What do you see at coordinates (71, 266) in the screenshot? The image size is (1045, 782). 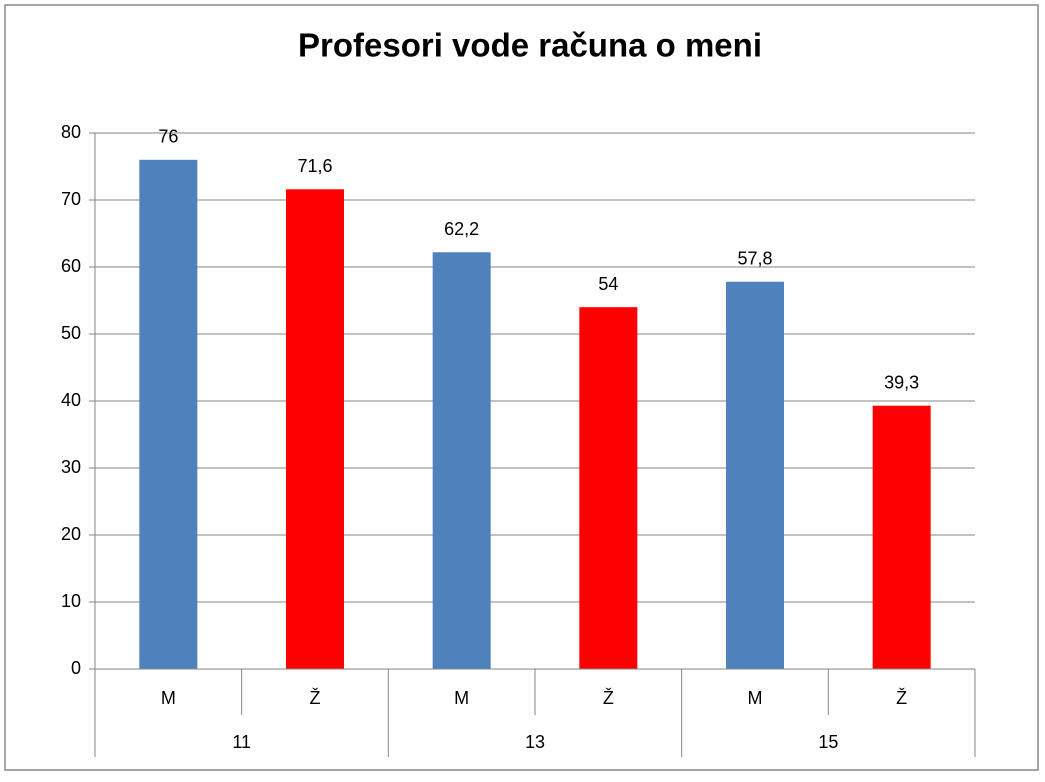 I see `y-tick-label: 60` at bounding box center [71, 266].